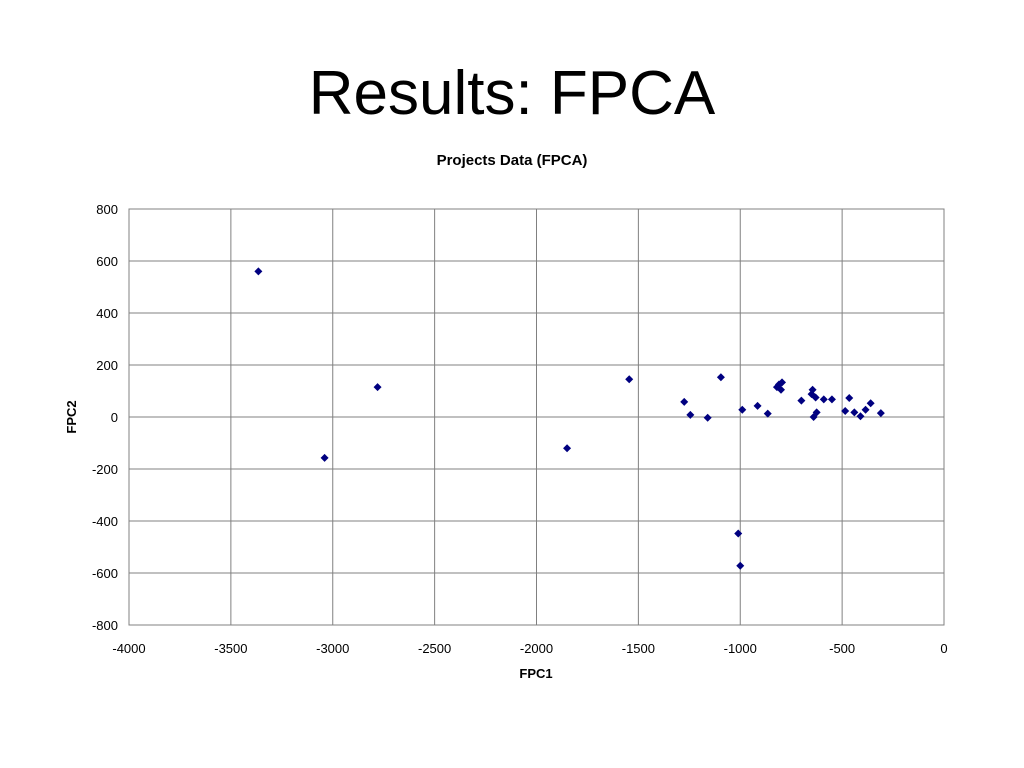 The width and height of the screenshot is (1024, 768). Describe the element at coordinates (105, 625) in the screenshot. I see `y-tick-label: -800` at that location.